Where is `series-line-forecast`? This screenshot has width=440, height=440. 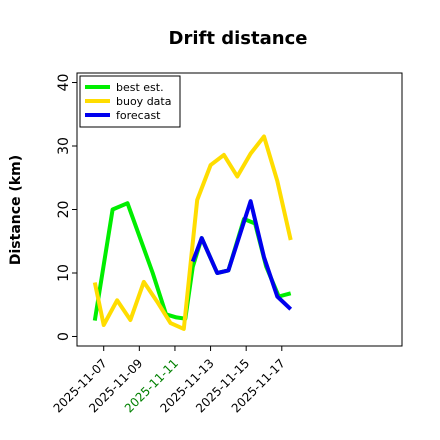 series-line-forecast is located at coordinates (241, 255).